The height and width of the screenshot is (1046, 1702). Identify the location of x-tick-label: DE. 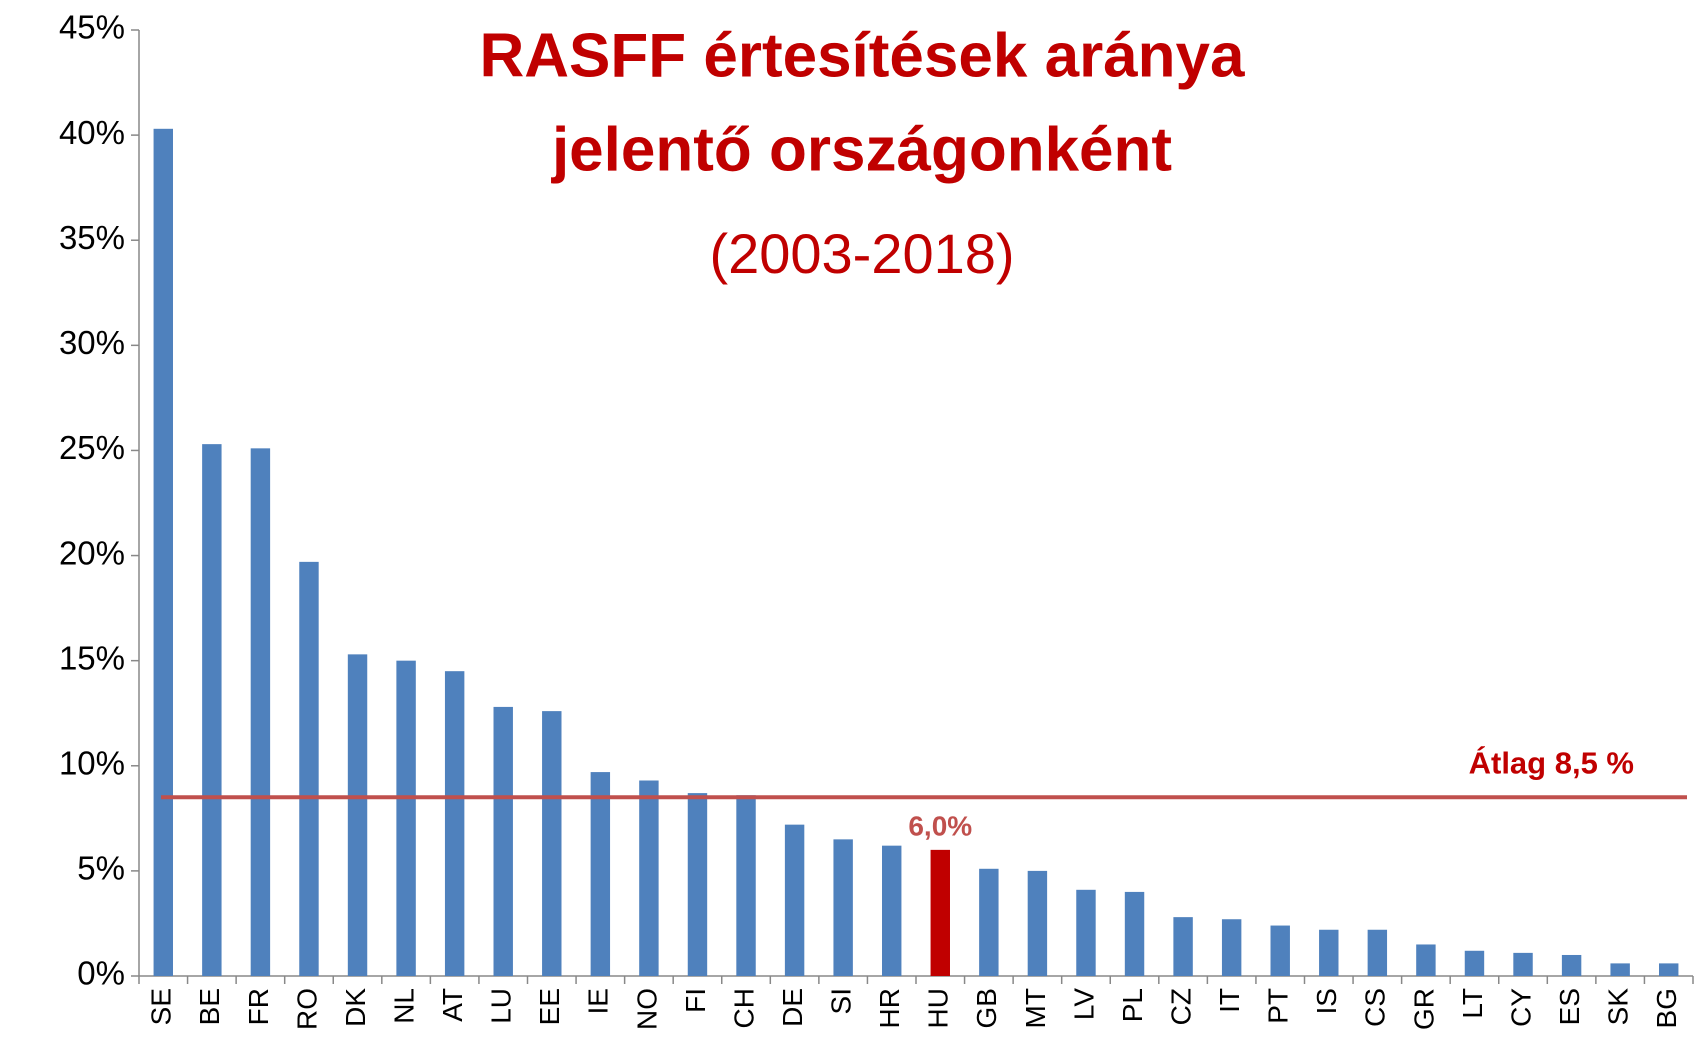
(792, 1007).